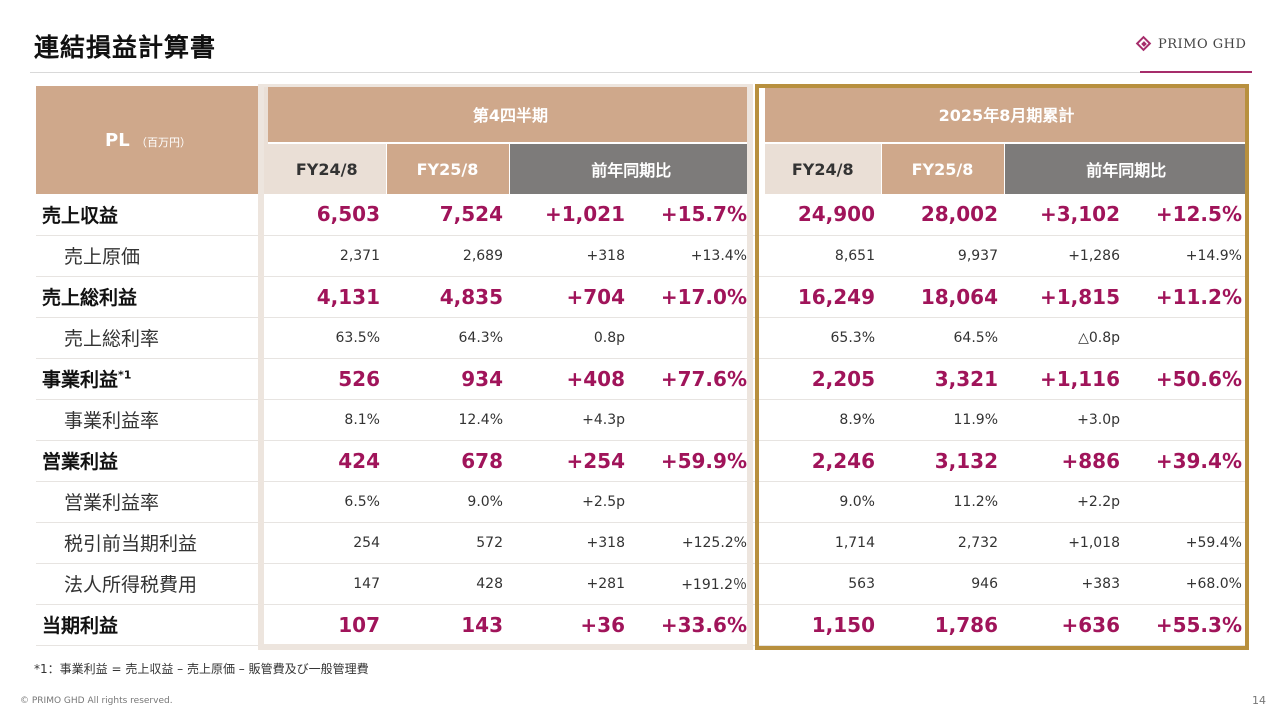 This screenshot has width=1280, height=720. What do you see at coordinates (447, 338) in the screenshot?
I see `q4-value-cell: 64.3%` at bounding box center [447, 338].